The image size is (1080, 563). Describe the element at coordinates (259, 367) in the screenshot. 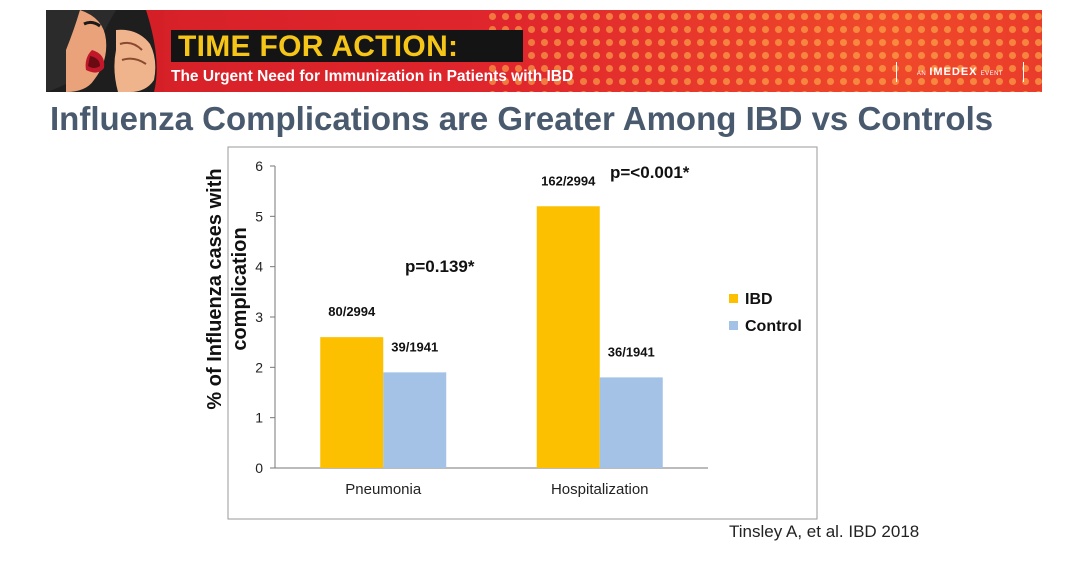

I see `y-tick-label: 2` at that location.